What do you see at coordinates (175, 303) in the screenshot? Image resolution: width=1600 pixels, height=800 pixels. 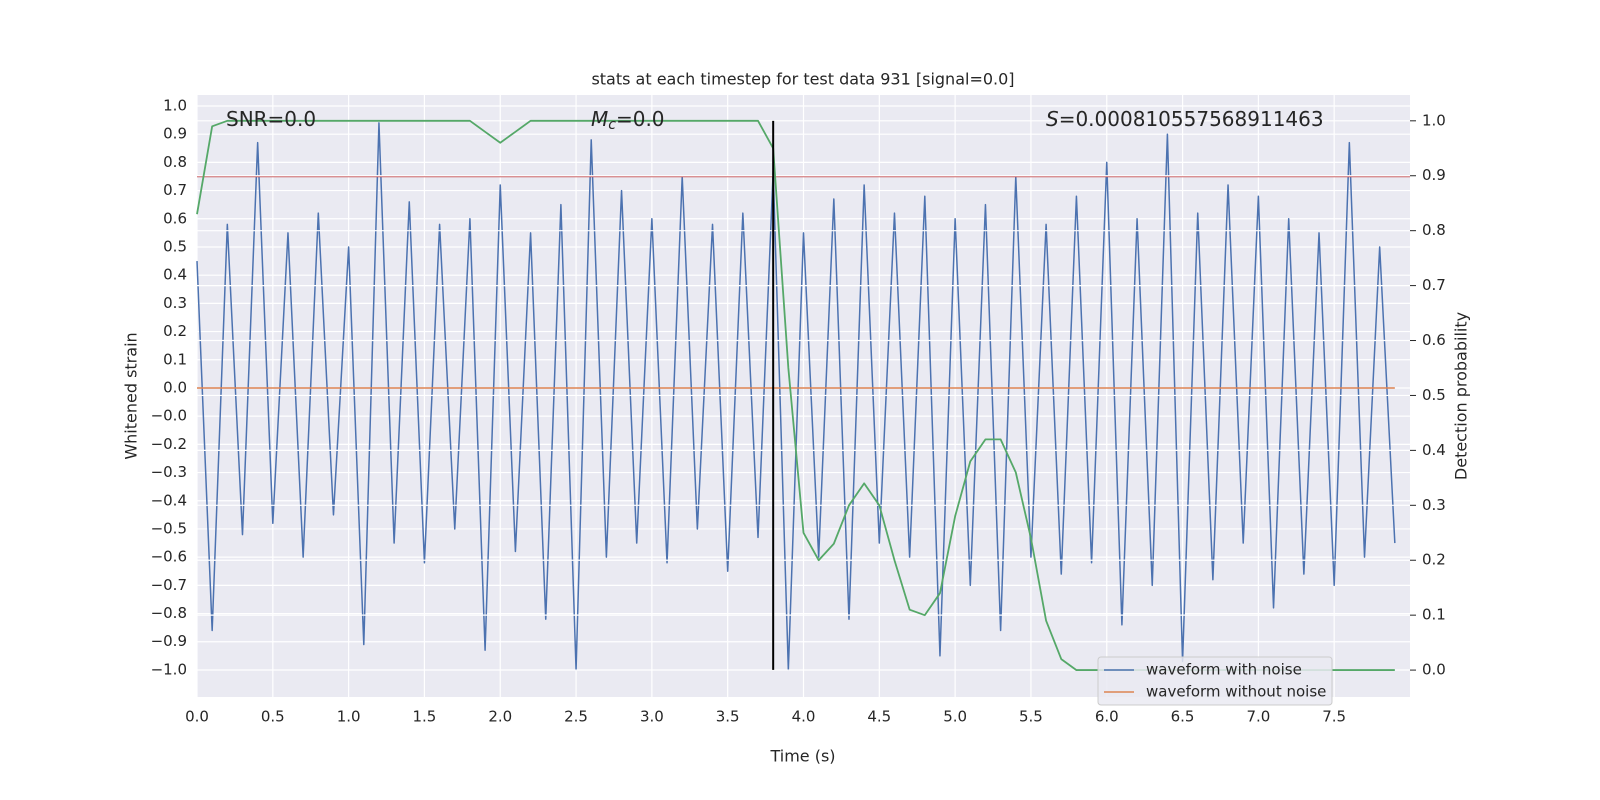 I see `y-tick-label: 0.3` at bounding box center [175, 303].